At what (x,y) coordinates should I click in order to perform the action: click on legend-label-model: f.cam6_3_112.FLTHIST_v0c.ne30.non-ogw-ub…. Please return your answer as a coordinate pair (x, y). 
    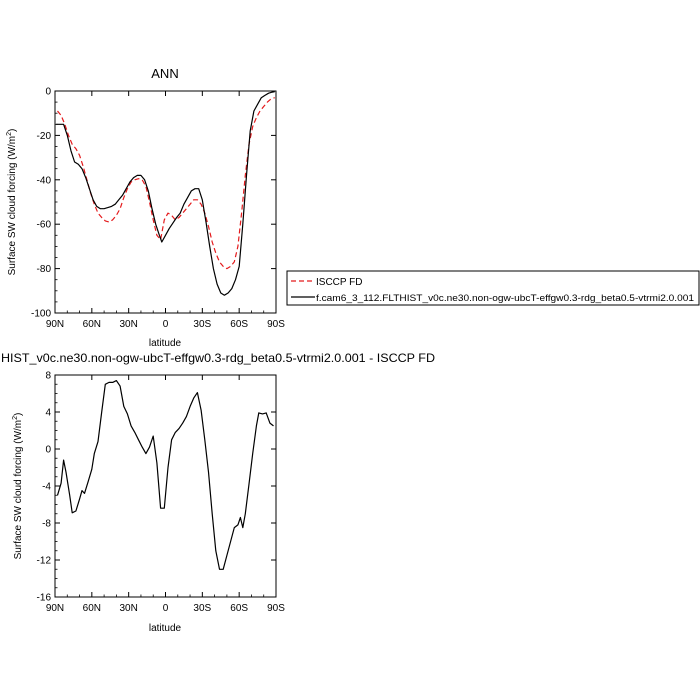
    Looking at the image, I should click on (505, 298).